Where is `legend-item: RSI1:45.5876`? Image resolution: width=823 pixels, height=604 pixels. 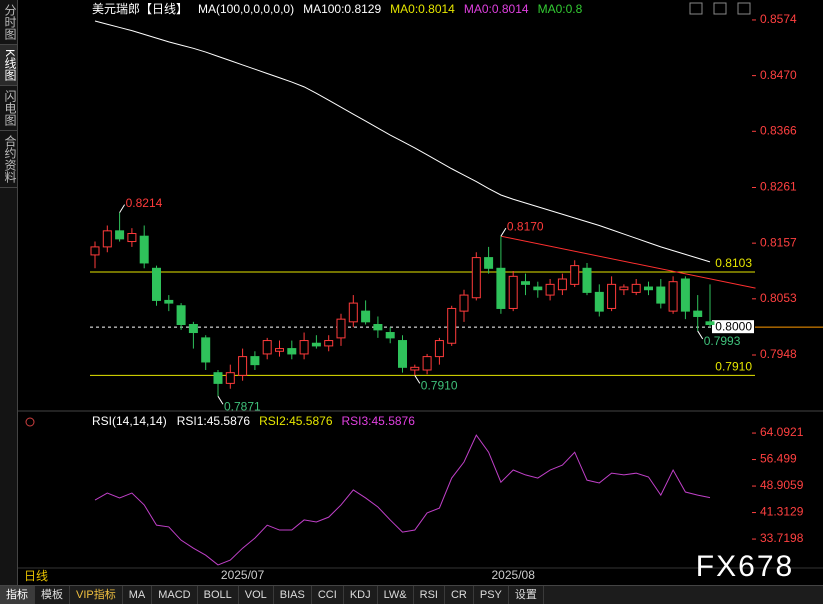 legend-item: RSI1:45.5876 is located at coordinates (214, 421).